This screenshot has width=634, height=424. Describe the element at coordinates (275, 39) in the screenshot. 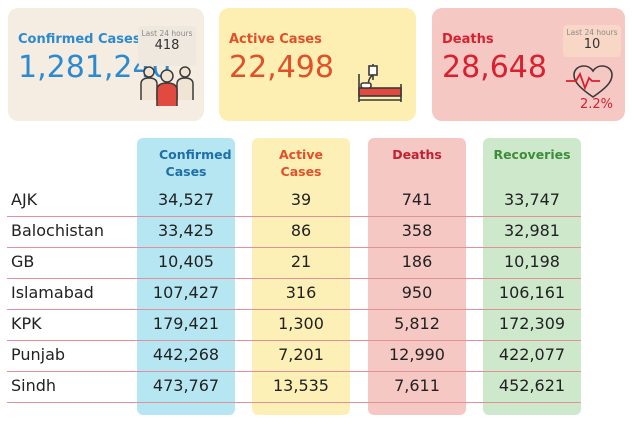

I see `active-cases-title: Active Cases` at that location.